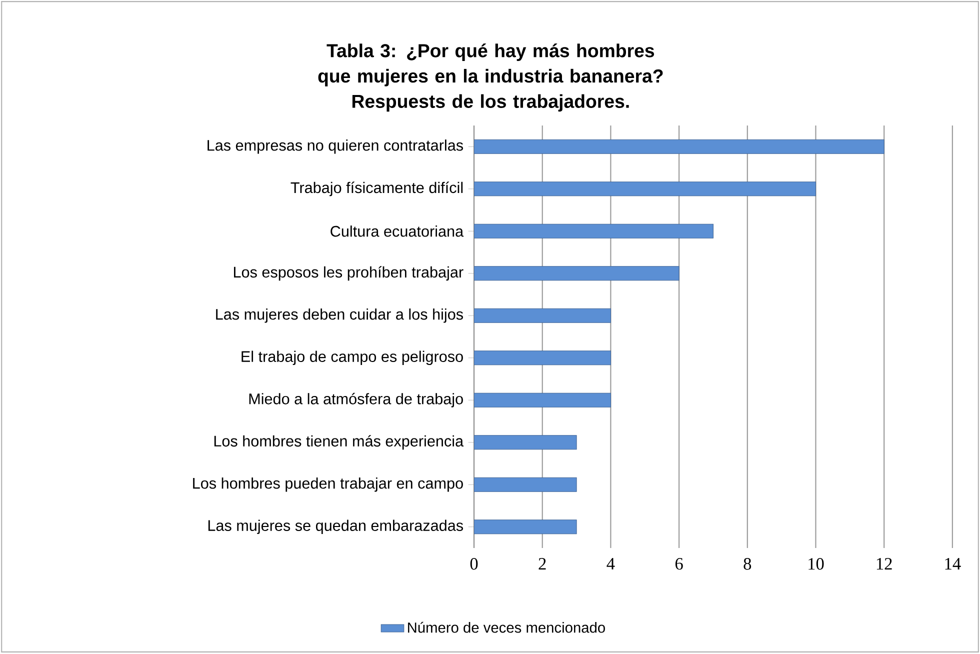 The width and height of the screenshot is (980, 654). Describe the element at coordinates (336, 147) in the screenshot. I see `y-tick-label: Las empresas no quieren contratarlas` at that location.